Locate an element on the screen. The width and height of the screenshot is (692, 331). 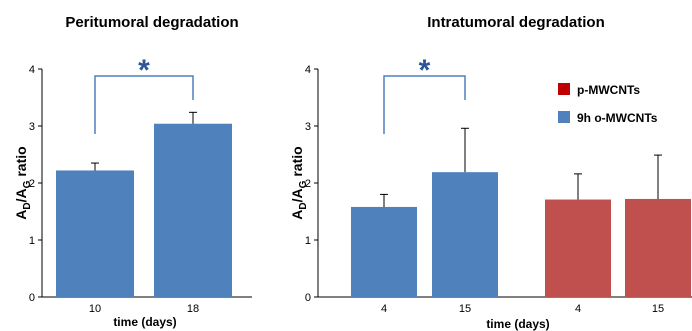
legend-swatch-p-mwcnts is located at coordinates (564, 89).